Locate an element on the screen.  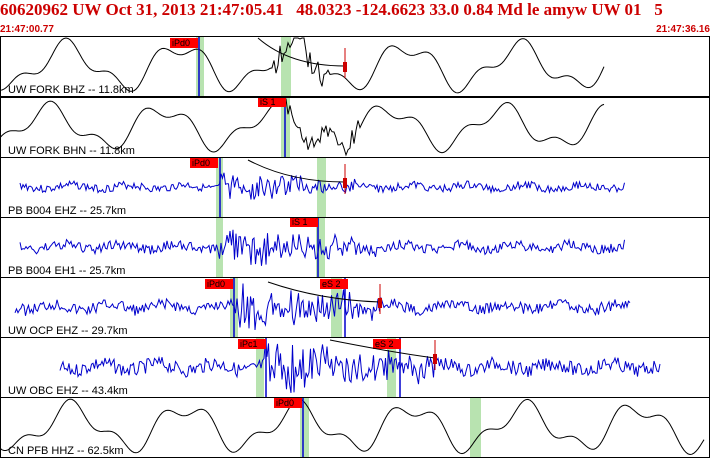
trace-panel: iS 1 PB B004 EH1 -- 25.7km is located at coordinates (355, 247).